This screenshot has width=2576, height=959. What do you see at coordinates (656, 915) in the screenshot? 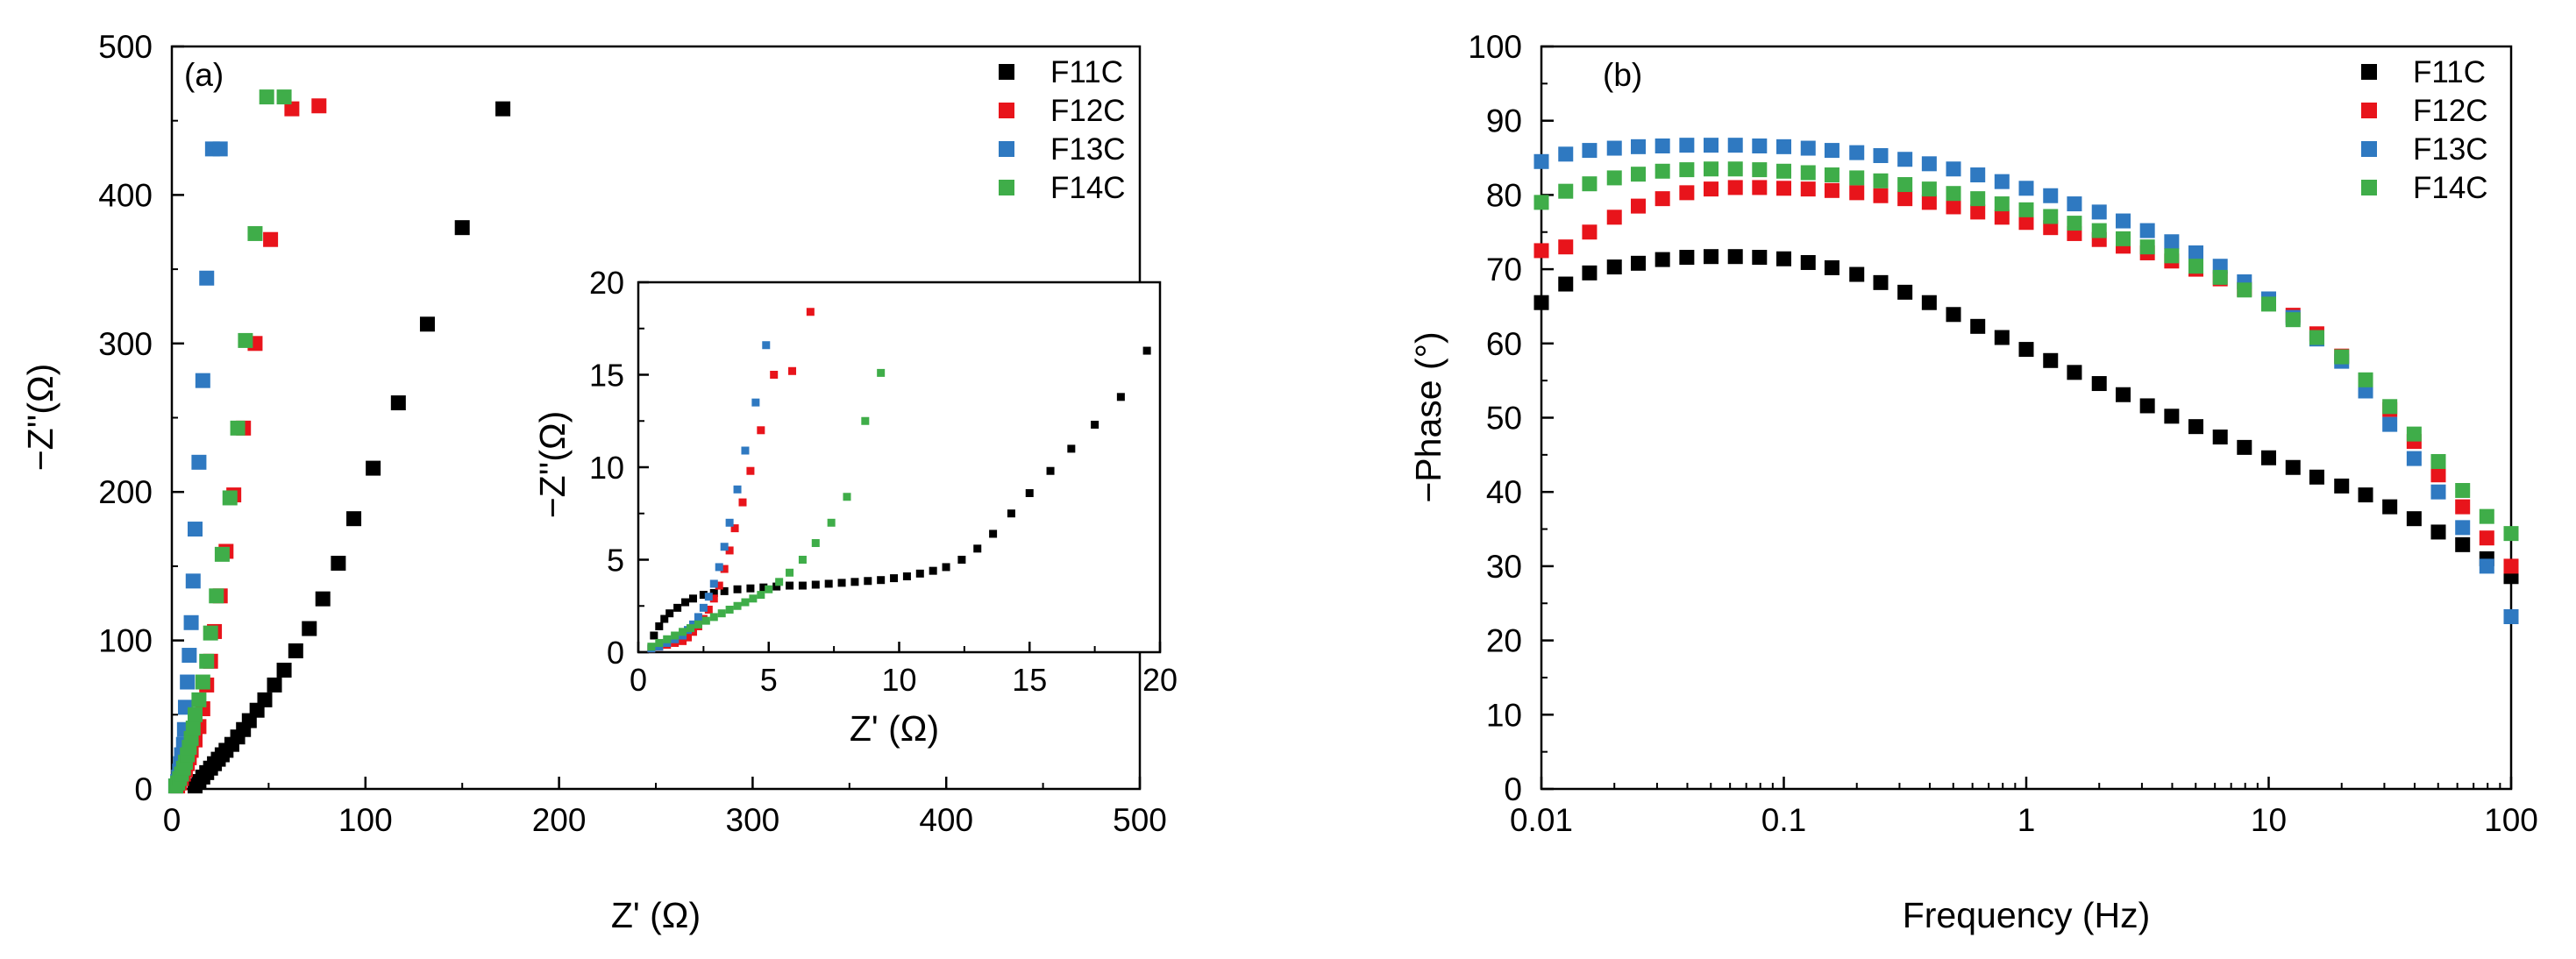
I see `panel-a-x-axis-title: Z' (Ω)` at bounding box center [656, 915].